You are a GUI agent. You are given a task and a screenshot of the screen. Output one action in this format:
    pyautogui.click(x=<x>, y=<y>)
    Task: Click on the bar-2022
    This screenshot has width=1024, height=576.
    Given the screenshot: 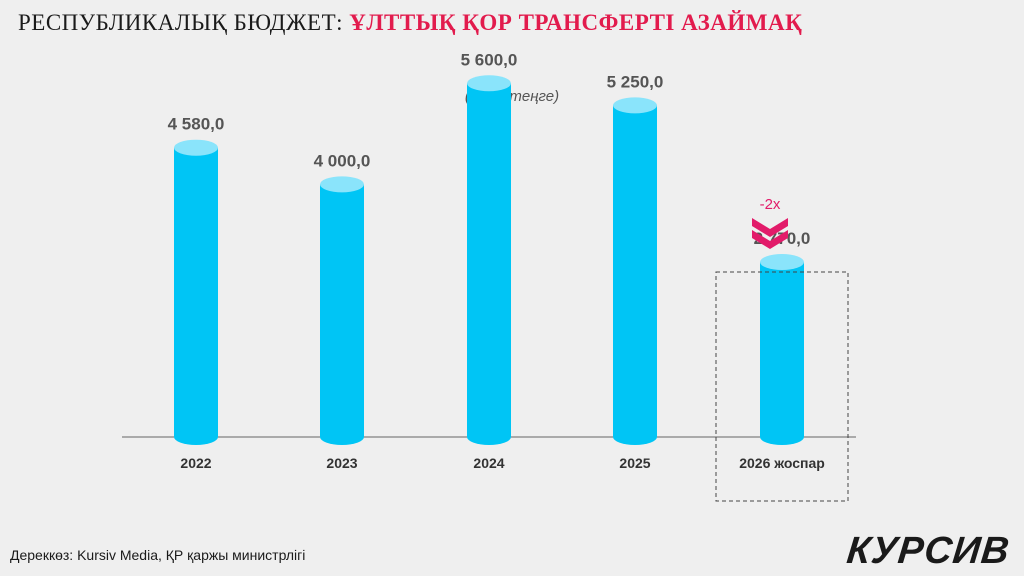 What is the action you would take?
    pyautogui.click(x=196, y=292)
    